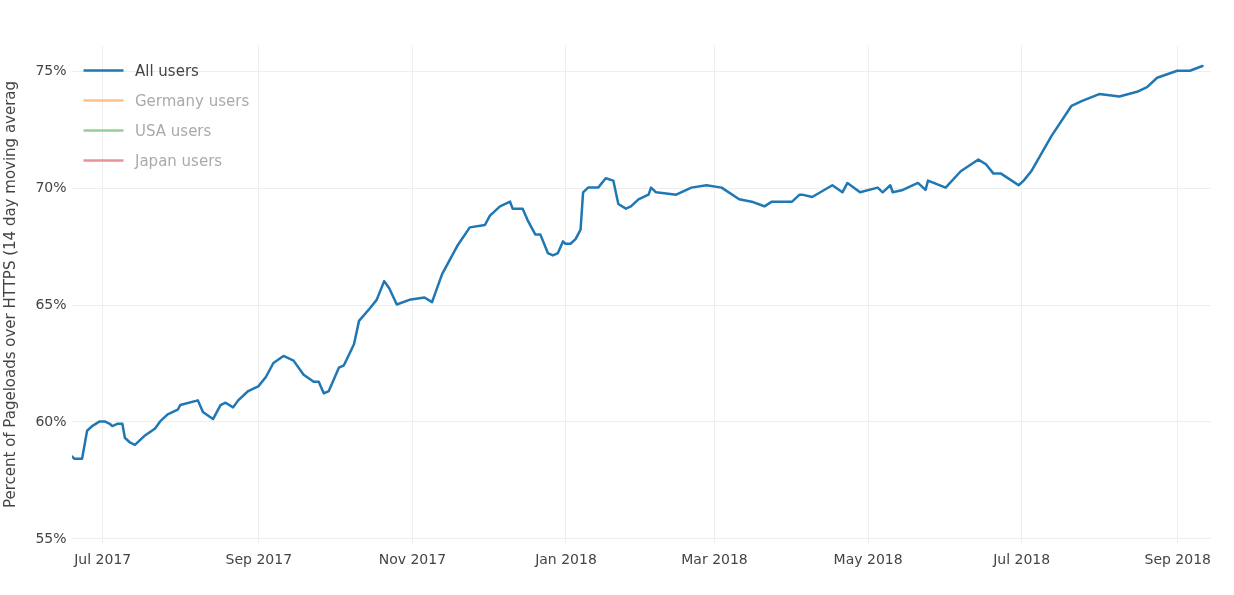  Describe the element at coordinates (565, 558) in the screenshot. I see `x-tick-label: Jan 2018` at that location.